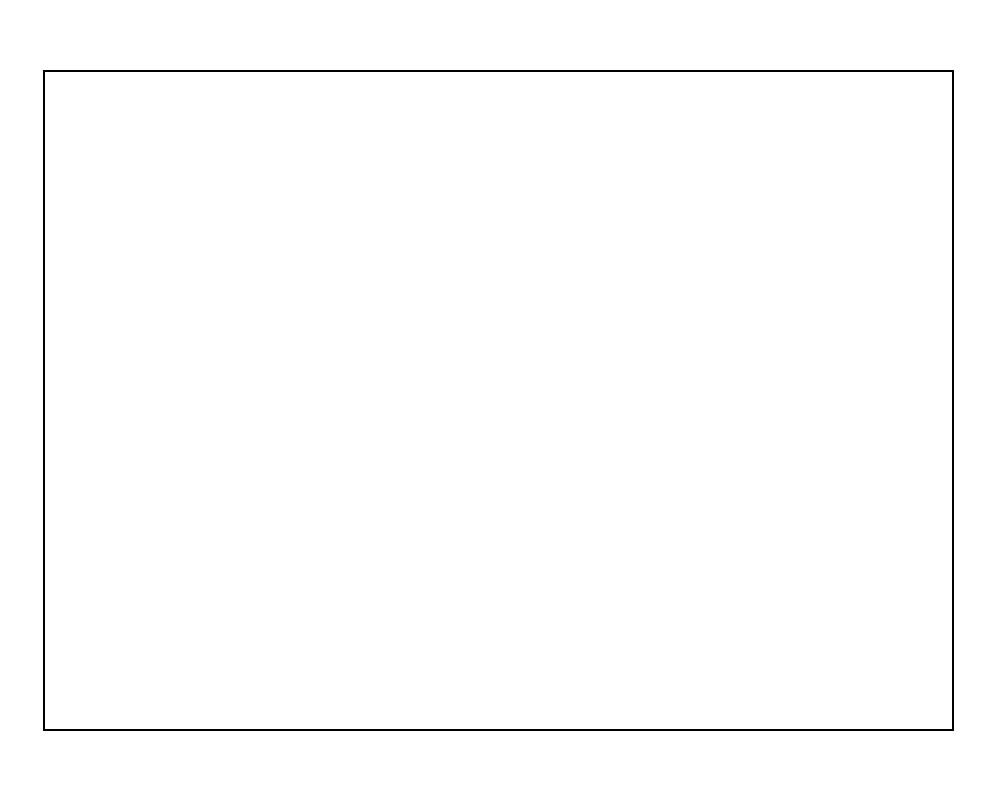  What do you see at coordinates (798, 782) in the screenshot?
I see `reference-vector` at bounding box center [798, 782].